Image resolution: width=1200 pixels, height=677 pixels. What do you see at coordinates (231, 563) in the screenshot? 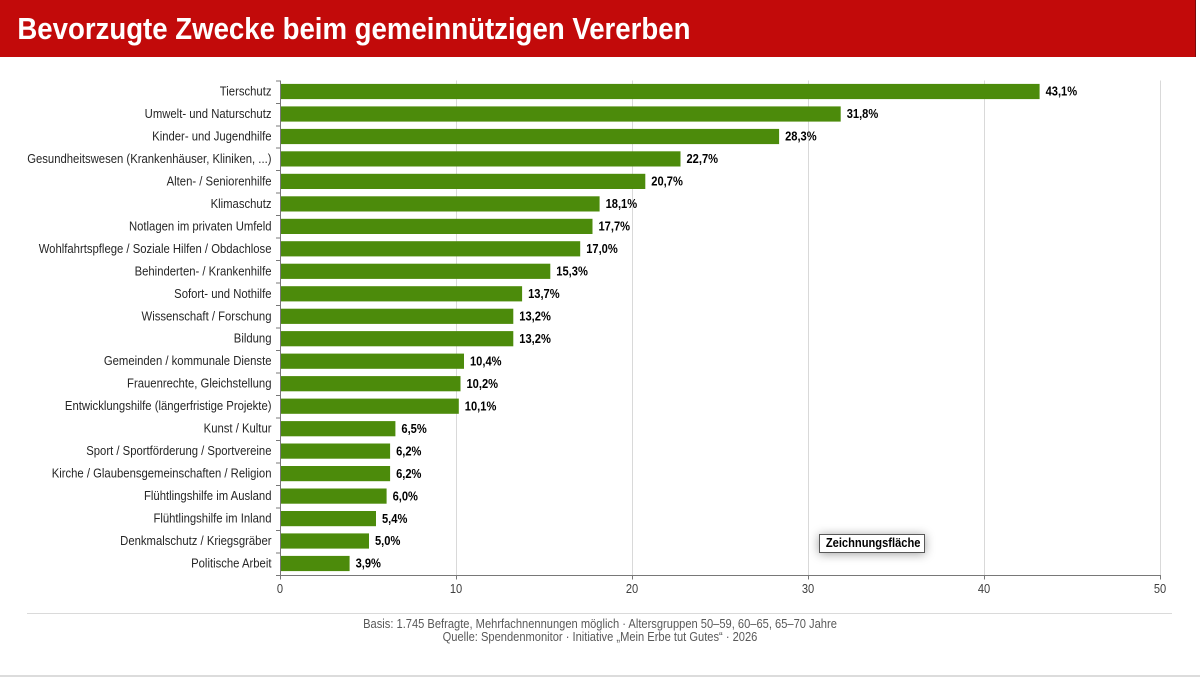
I see `svg-text: Politische Arbeit` at bounding box center [231, 563].